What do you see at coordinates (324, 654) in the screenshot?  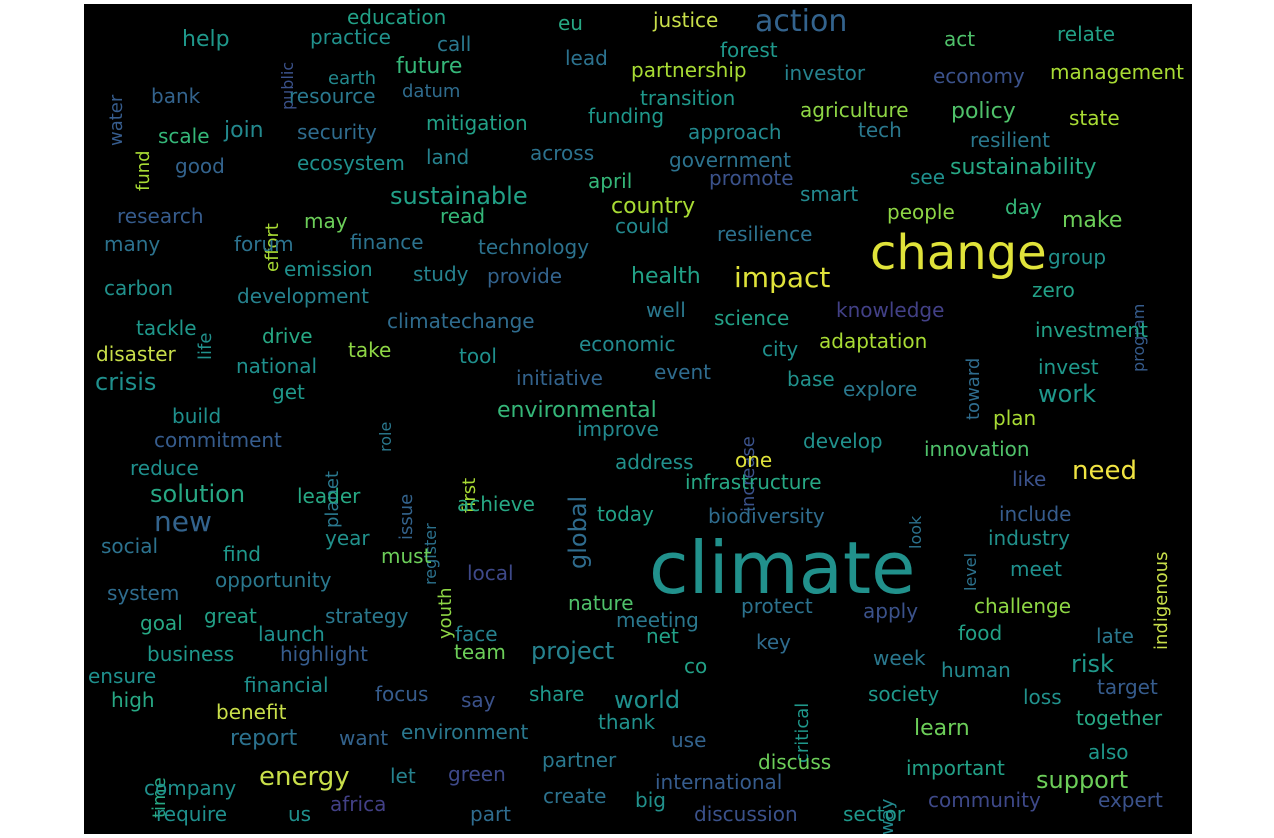 I see `word-highlight: highlight` at bounding box center [324, 654].